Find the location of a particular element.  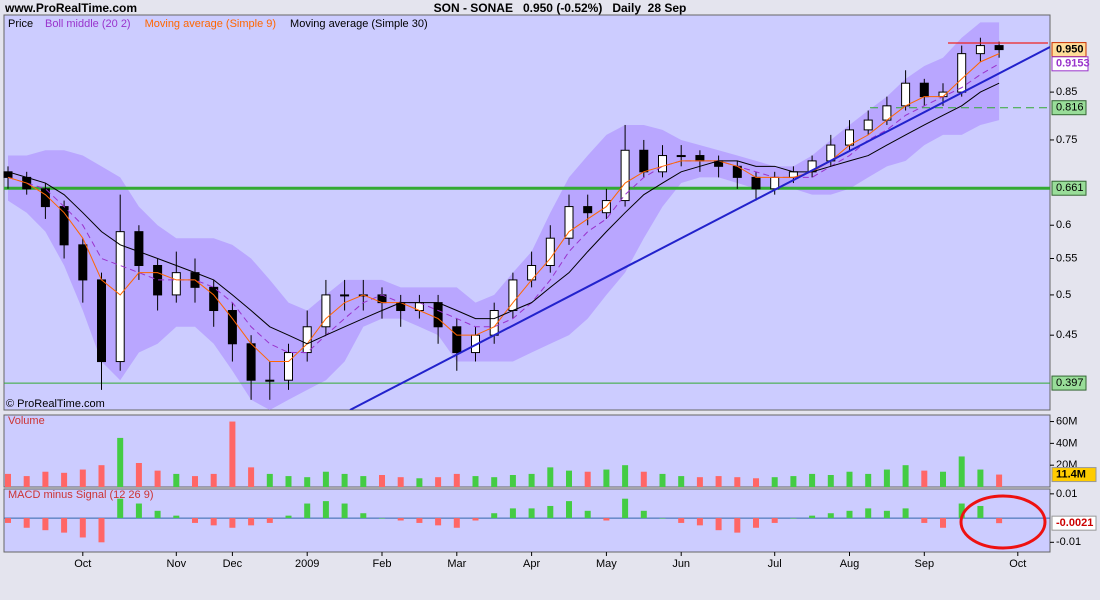

legend-entry: Moving average (Simple 30) is located at coordinates (359, 24).